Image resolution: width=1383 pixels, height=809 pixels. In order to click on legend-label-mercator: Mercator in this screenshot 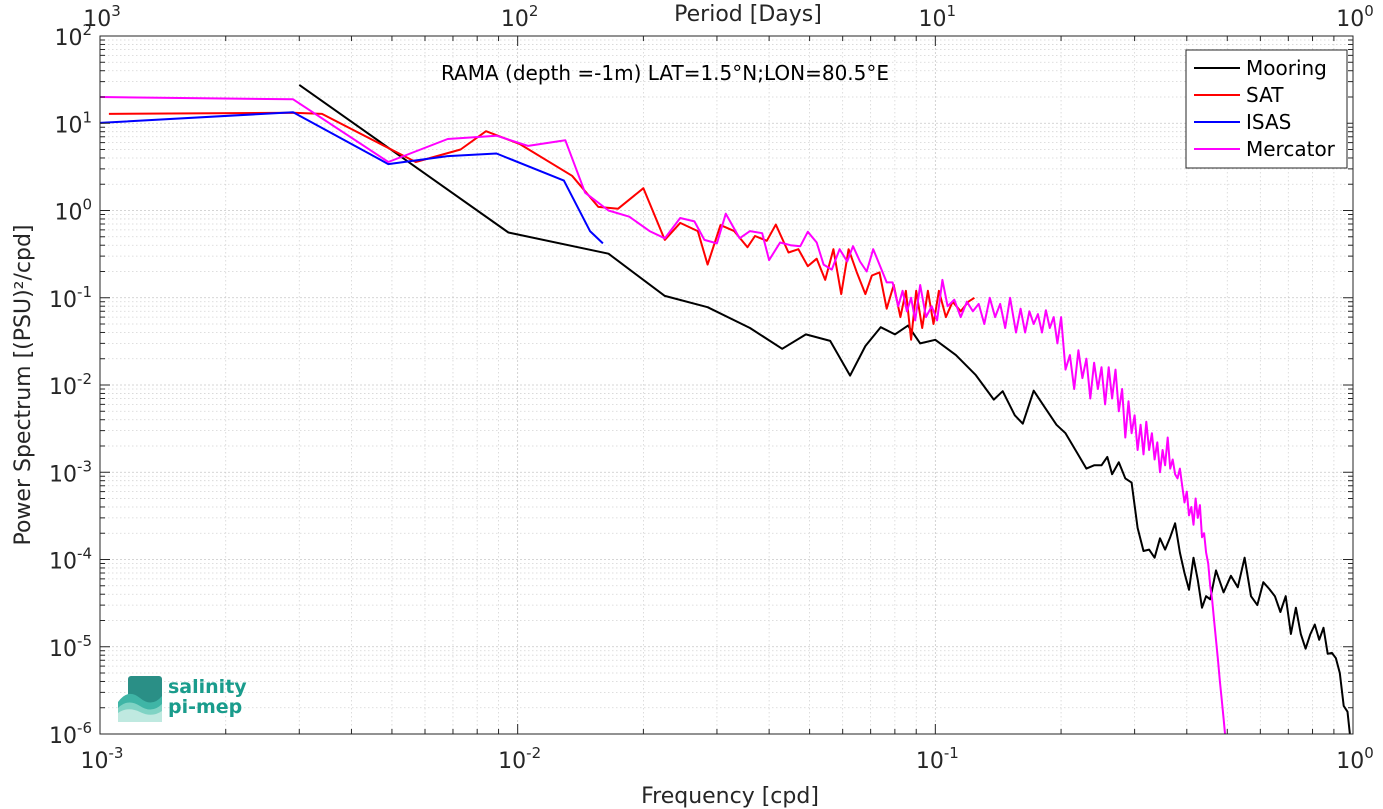, I will do `click(1291, 149)`.